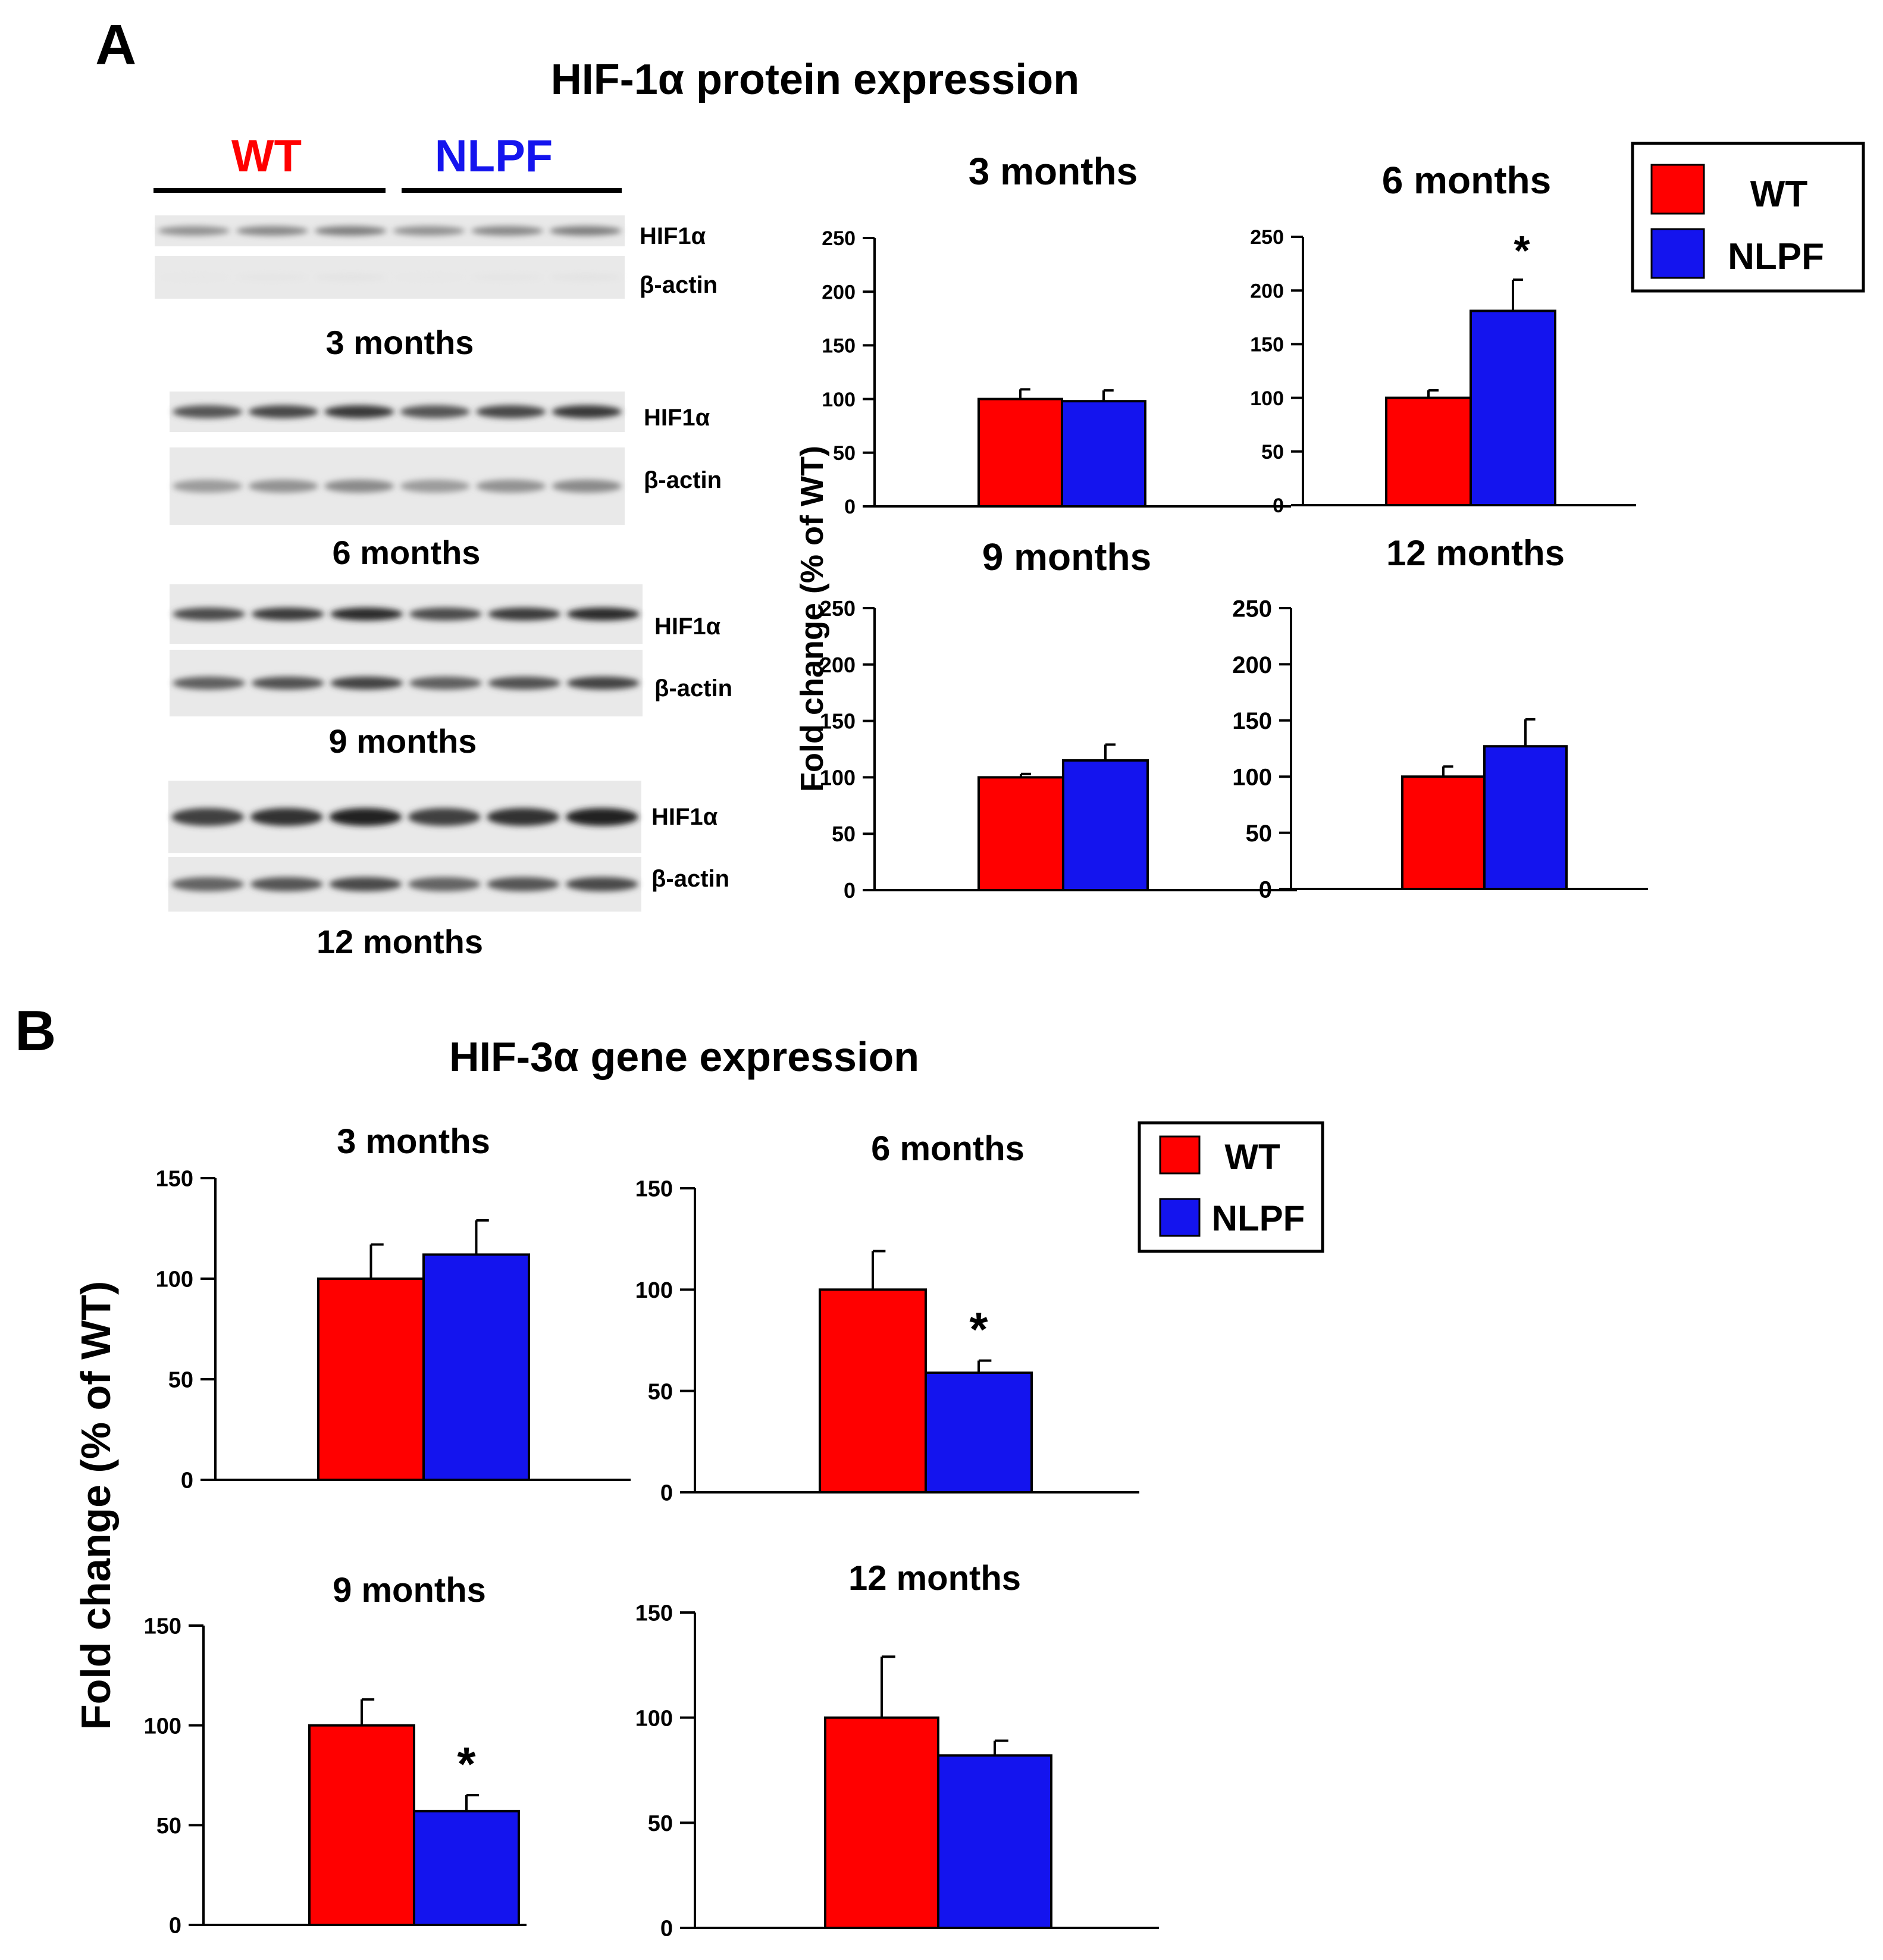 This screenshot has width=1883, height=1960. Describe the element at coordinates (1258, 1218) in the screenshot. I see `legend-b-nlpf-label: NLPF` at that location.